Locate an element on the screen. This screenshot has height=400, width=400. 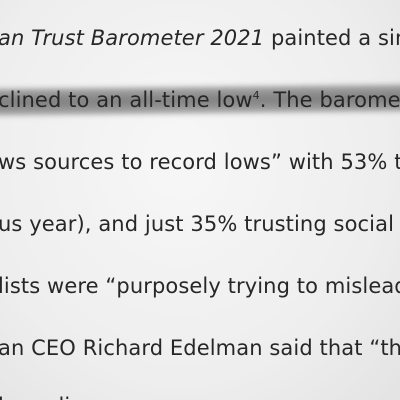
text-line-2: clined to an all-time low4. The baromete is located at coordinates (200, 100).